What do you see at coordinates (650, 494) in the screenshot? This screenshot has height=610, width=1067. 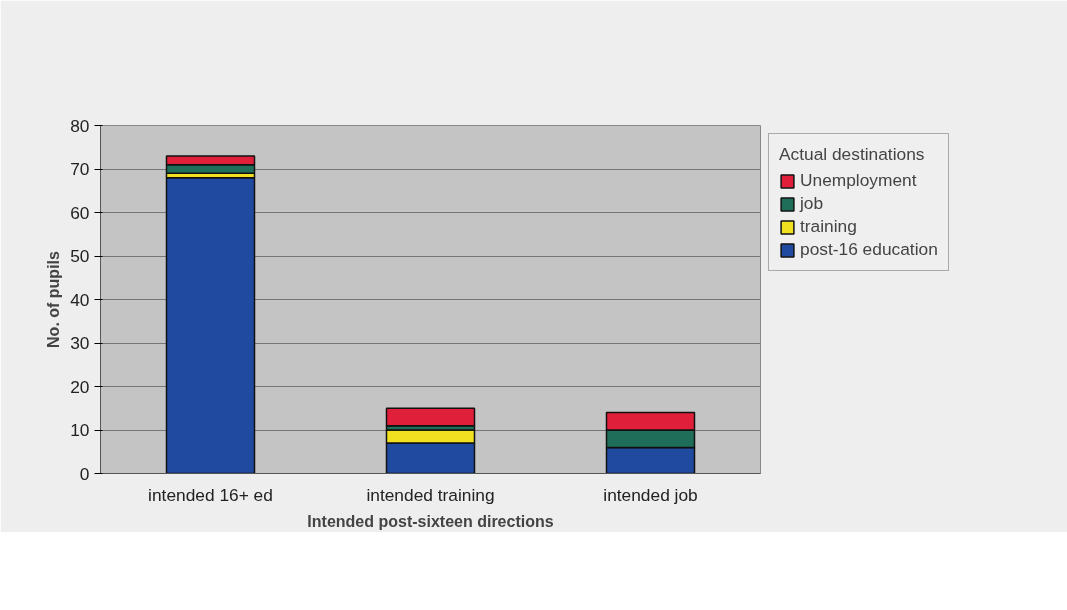 I see `x-tick-label: intended job` at bounding box center [650, 494].